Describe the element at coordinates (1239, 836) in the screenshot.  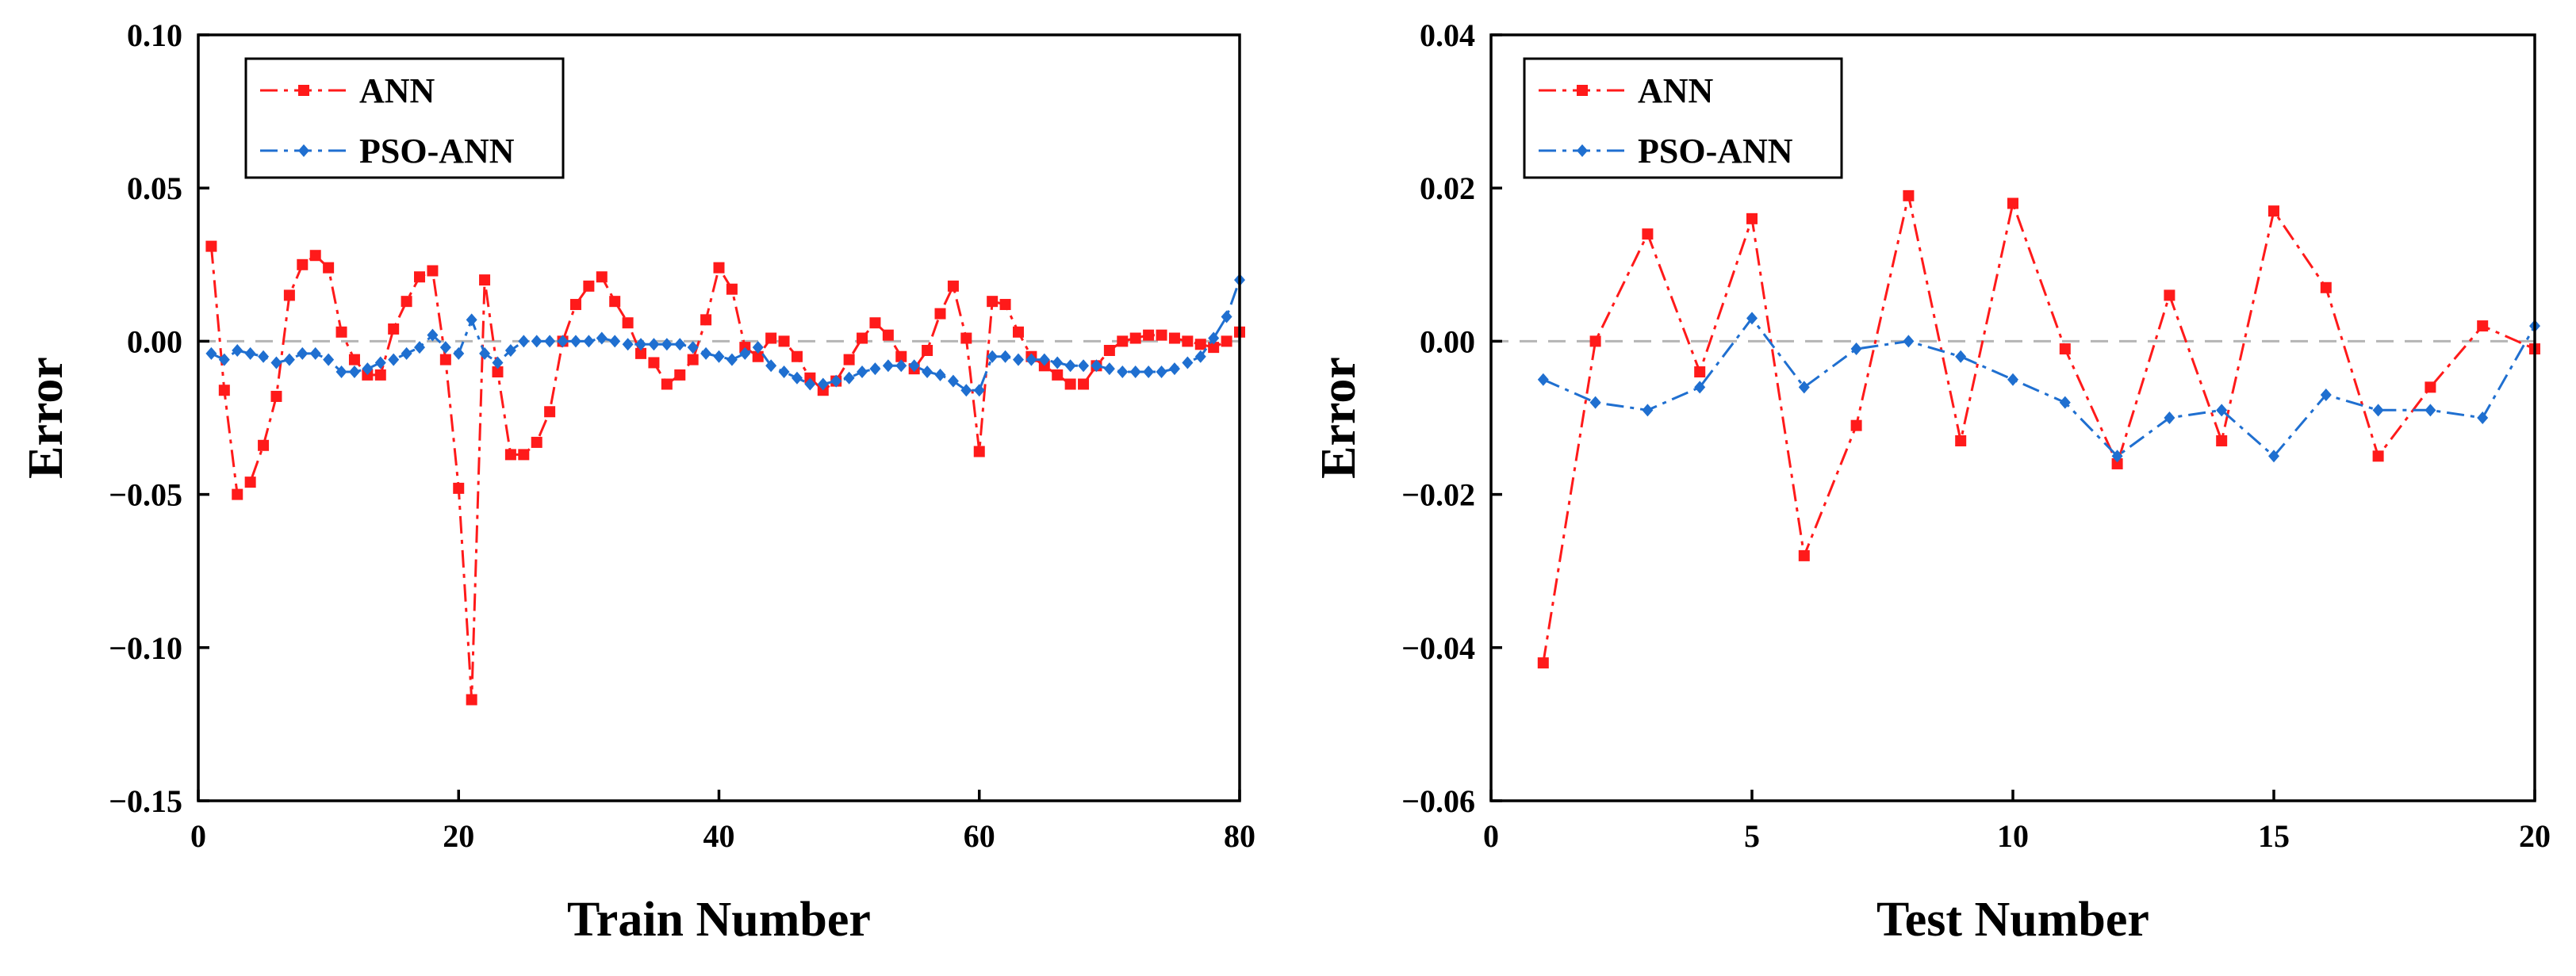
I see `x-tick-label: 80` at that location.